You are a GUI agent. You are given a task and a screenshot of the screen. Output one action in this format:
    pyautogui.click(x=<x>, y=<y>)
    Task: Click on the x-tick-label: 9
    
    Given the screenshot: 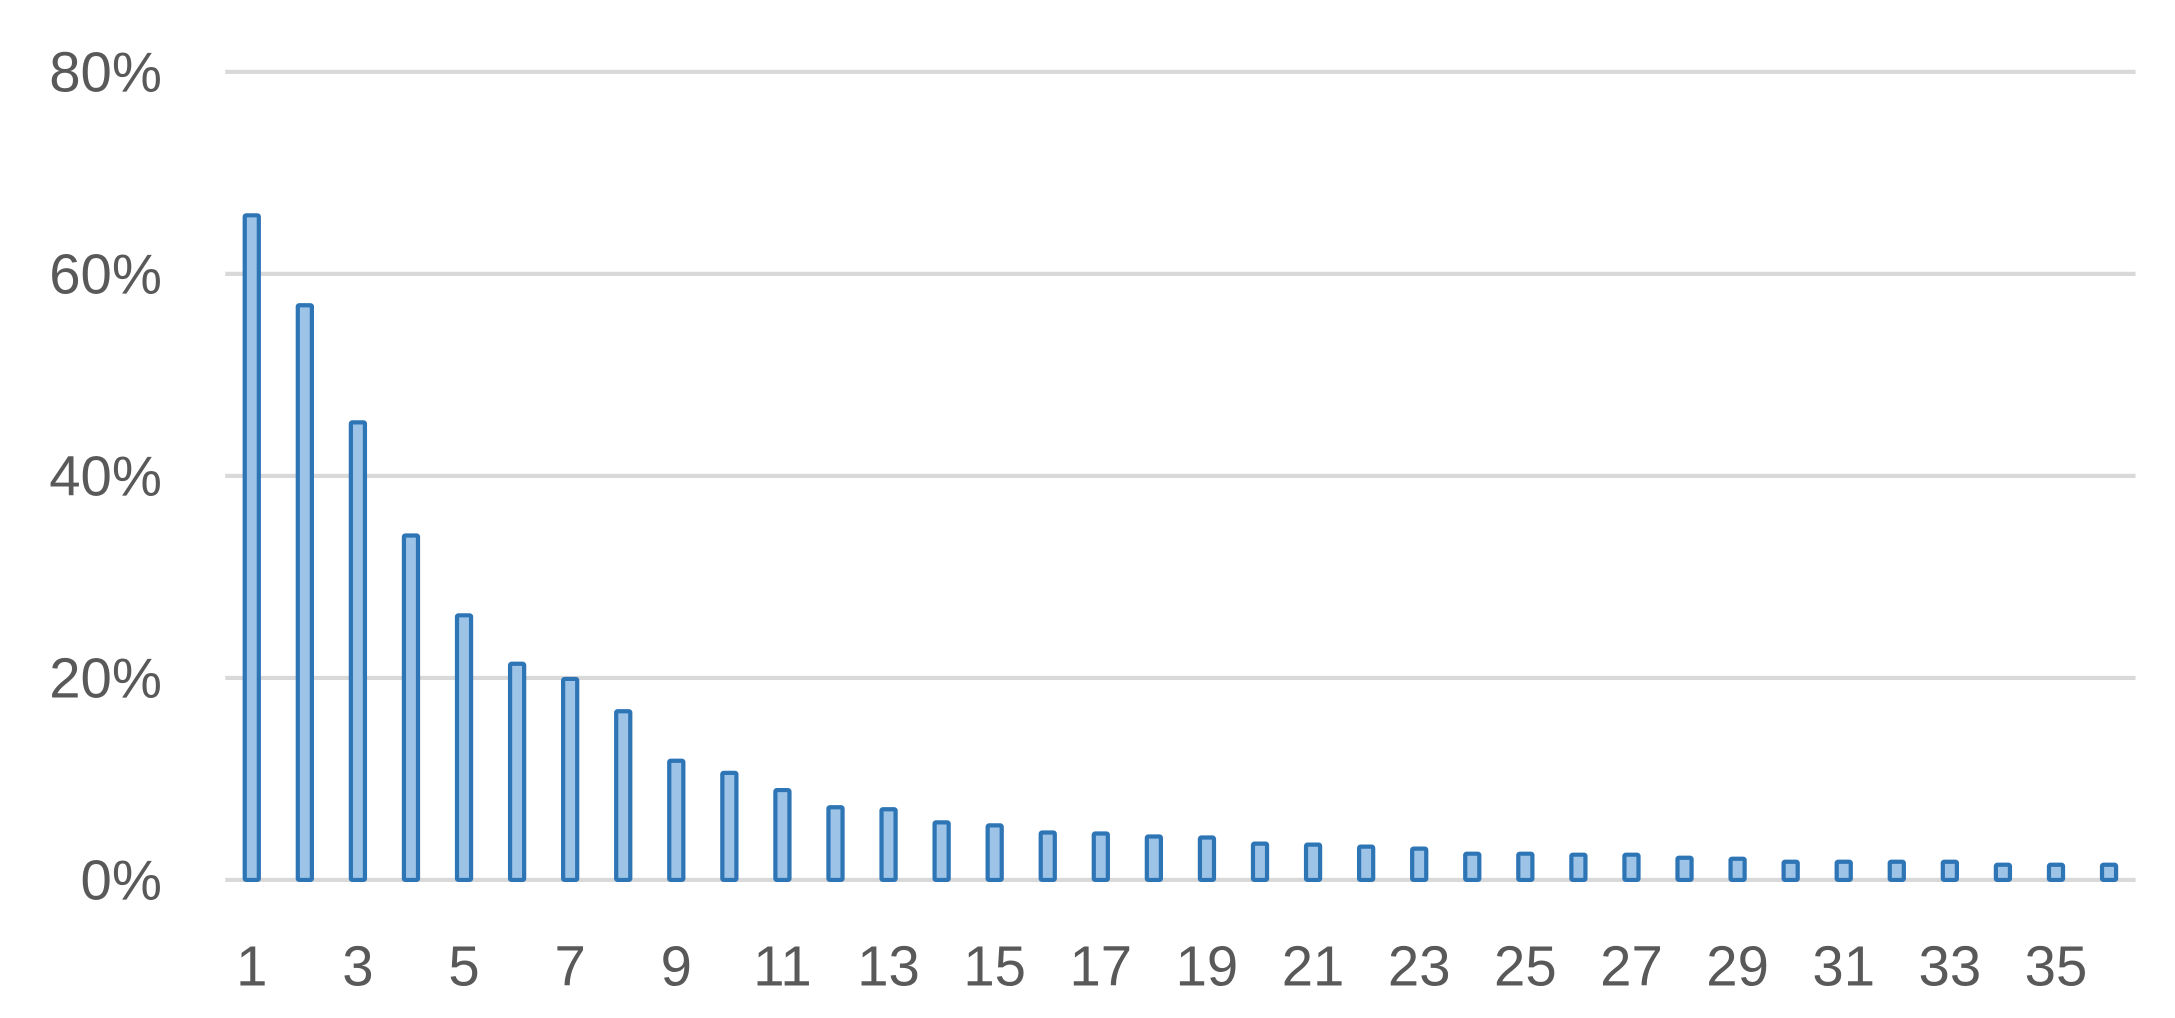 What is the action you would take?
    pyautogui.click(x=676, y=966)
    